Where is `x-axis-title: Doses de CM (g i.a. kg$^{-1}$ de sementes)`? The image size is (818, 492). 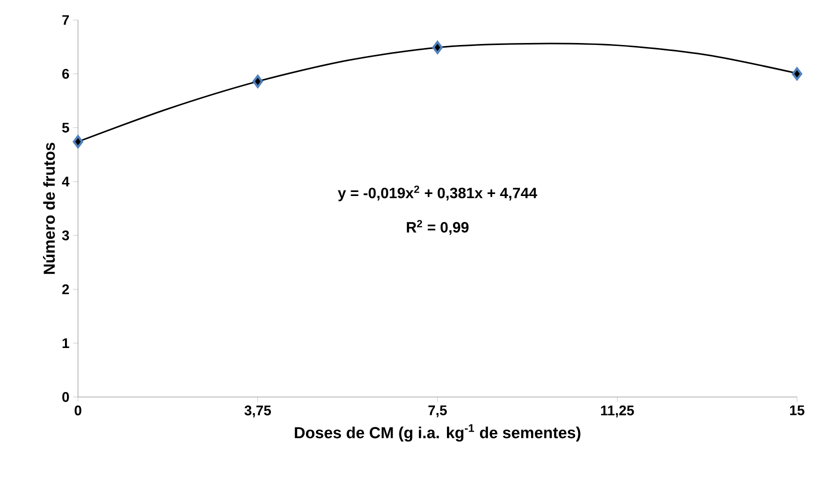 x-axis-title: Doses de CM (g i.a. kg$^{-1}$ de sementes) is located at coordinates (437, 433).